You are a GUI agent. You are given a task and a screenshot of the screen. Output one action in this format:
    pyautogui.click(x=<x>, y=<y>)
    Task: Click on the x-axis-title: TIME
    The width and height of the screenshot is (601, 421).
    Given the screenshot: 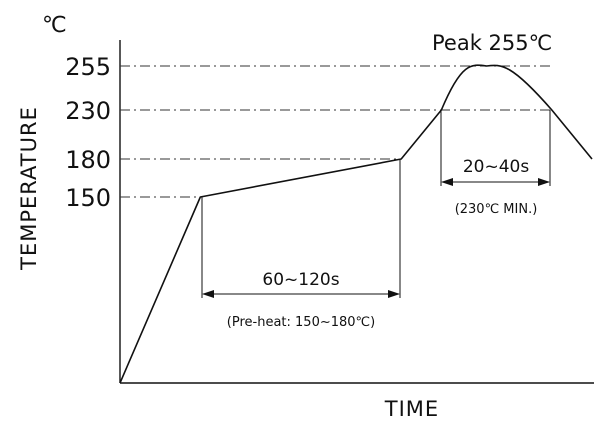 What is the action you would take?
    pyautogui.click(x=411, y=409)
    